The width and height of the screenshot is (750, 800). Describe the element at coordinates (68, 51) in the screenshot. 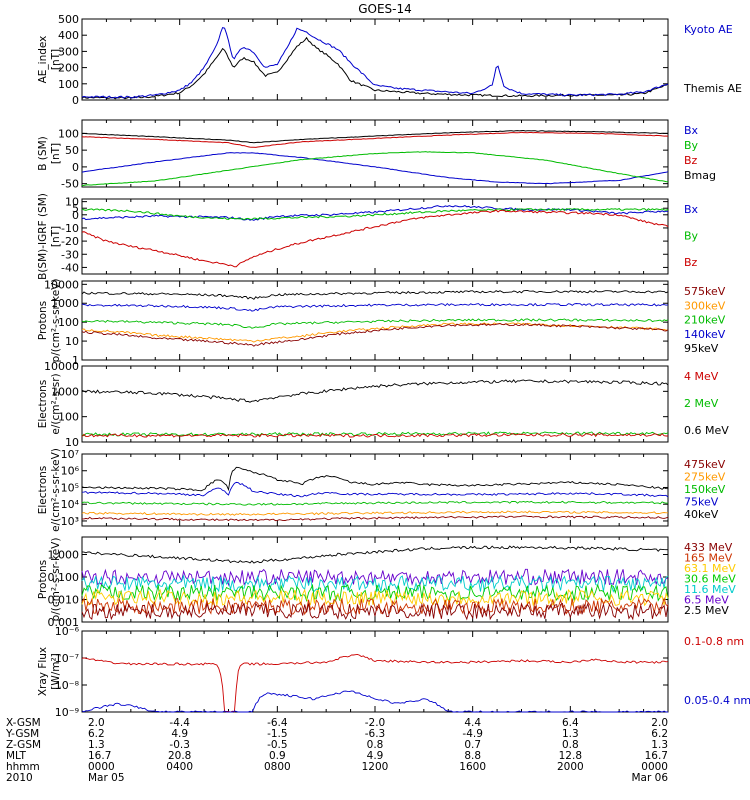

I see `y-tick-label: 300` at that location.